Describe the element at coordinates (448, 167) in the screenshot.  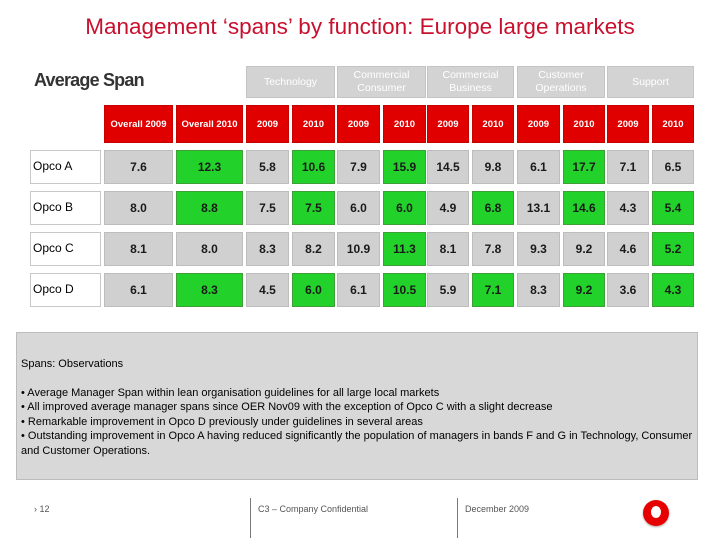
I see `table-cell: 14.5` at that location.